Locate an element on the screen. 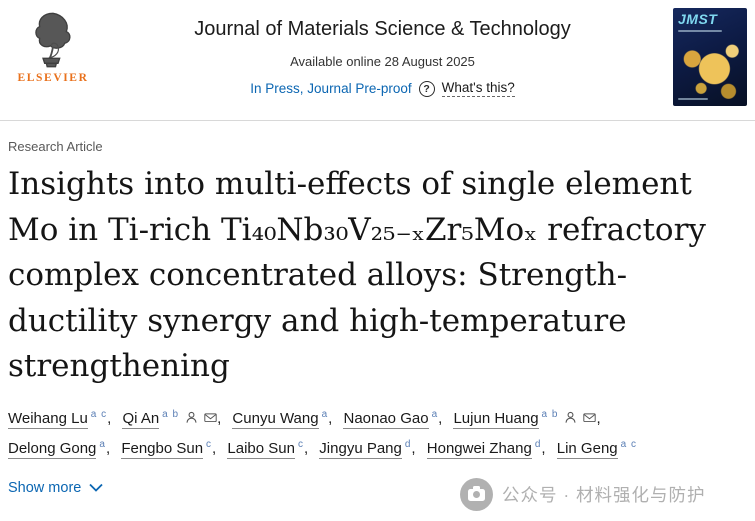  author-link: Cunyu Wang is located at coordinates (275, 419).